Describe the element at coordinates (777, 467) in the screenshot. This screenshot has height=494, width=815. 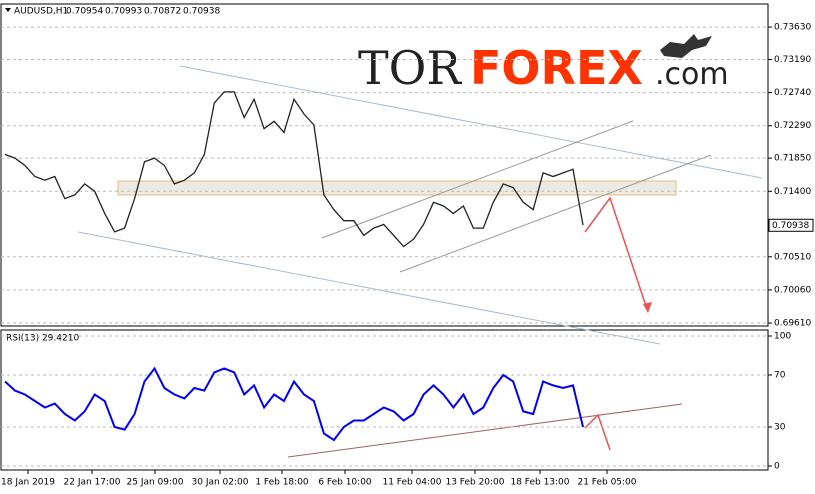
I see `y-tick-label: 0` at that location.